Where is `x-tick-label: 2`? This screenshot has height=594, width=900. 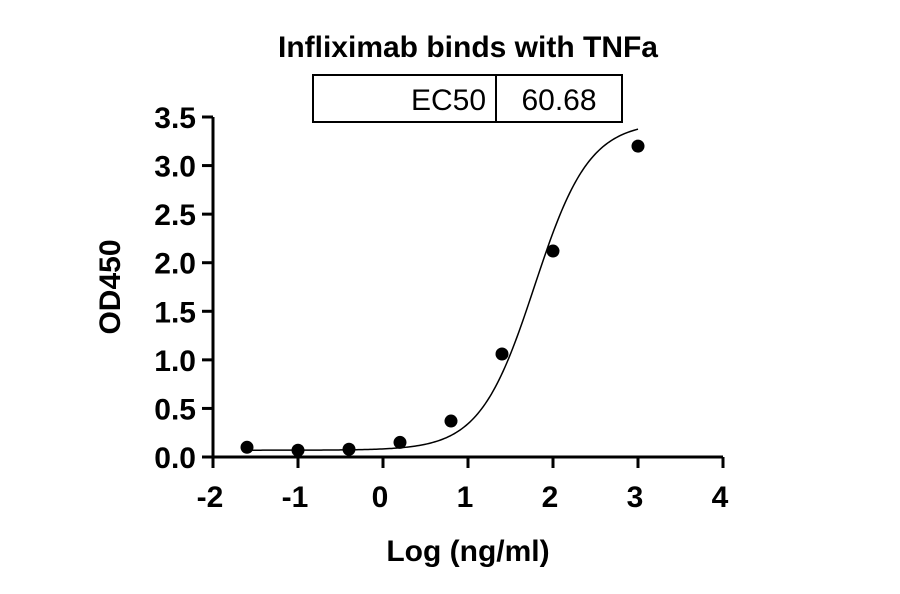
x-tick-label: 2 is located at coordinates (550, 497).